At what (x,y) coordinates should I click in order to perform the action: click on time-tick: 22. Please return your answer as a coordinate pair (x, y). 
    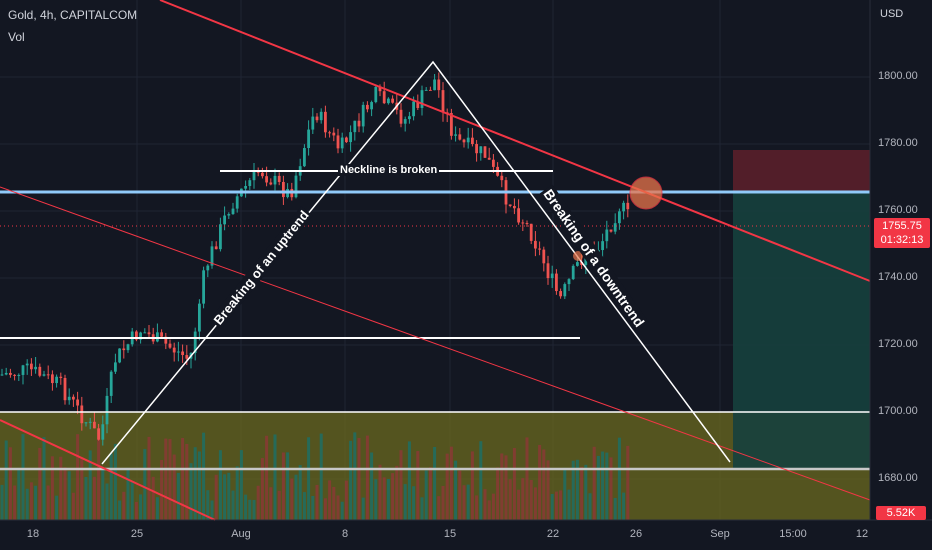
    Looking at the image, I should click on (553, 534).